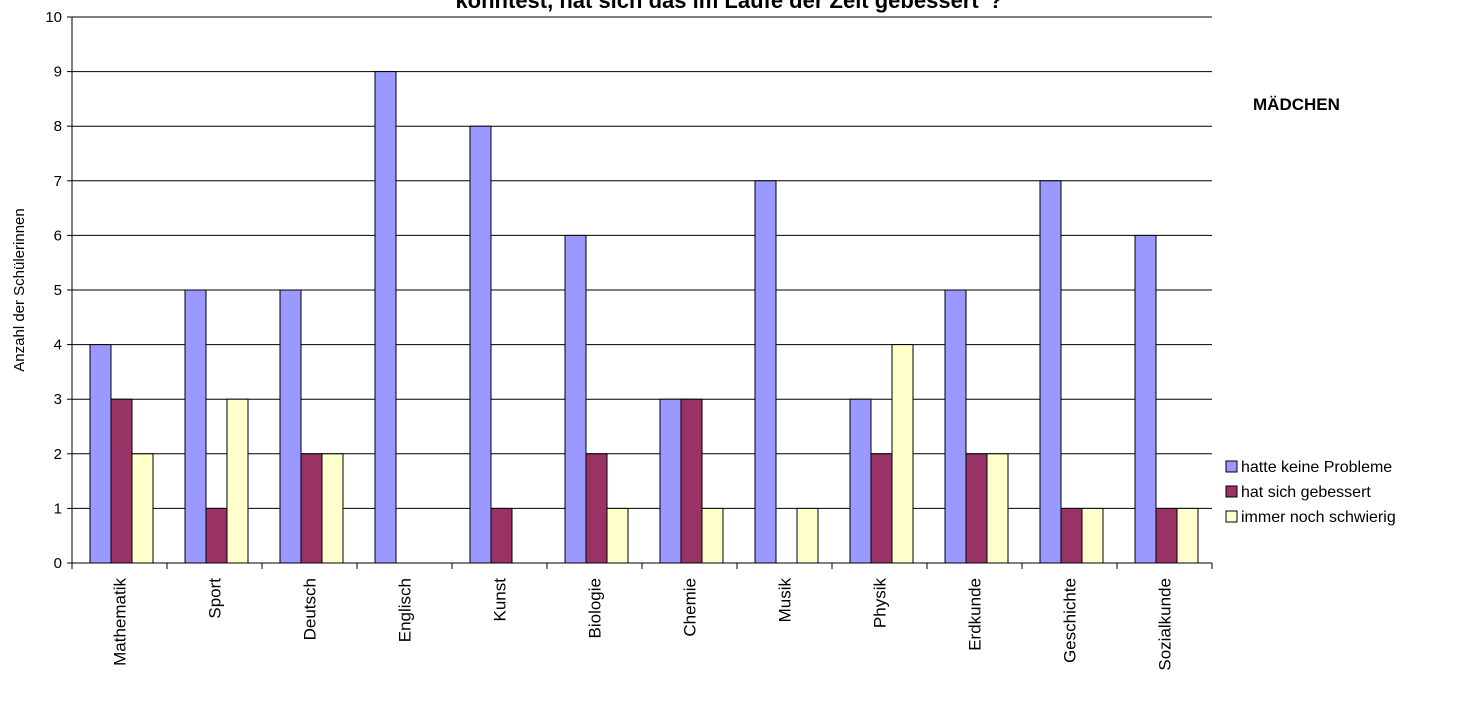 Image resolution: width=1464 pixels, height=710 pixels. I want to click on x-tick-label: Biologie, so click(595, 608).